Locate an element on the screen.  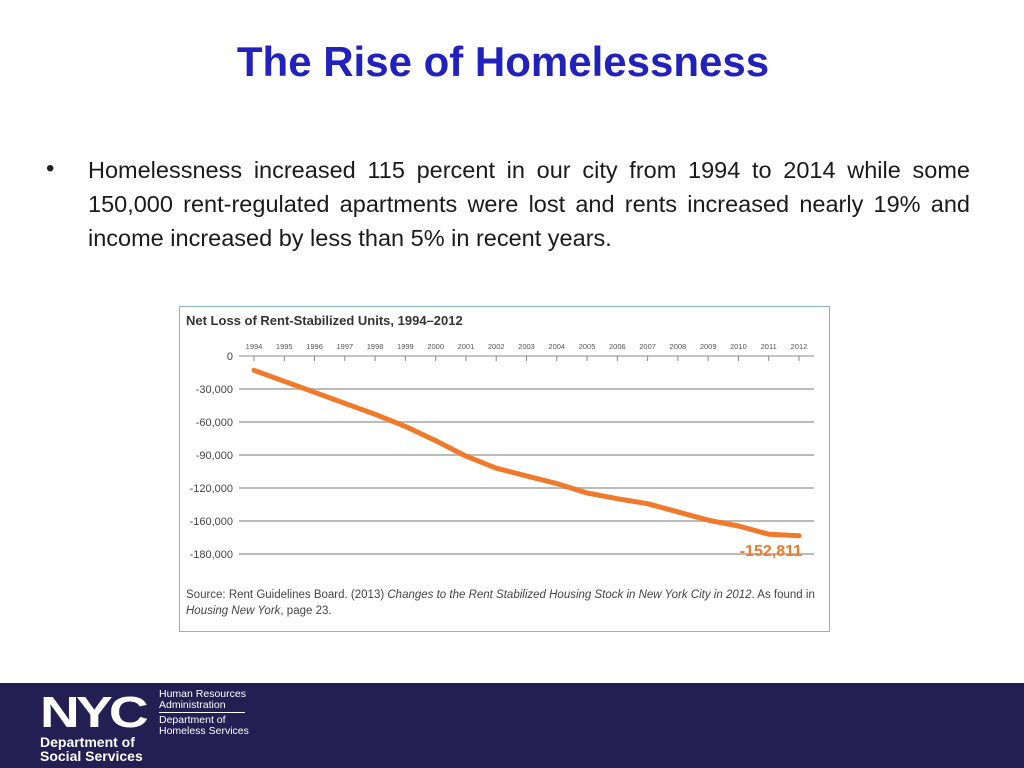
nyc-logo: NYC is located at coordinates (94, 712).